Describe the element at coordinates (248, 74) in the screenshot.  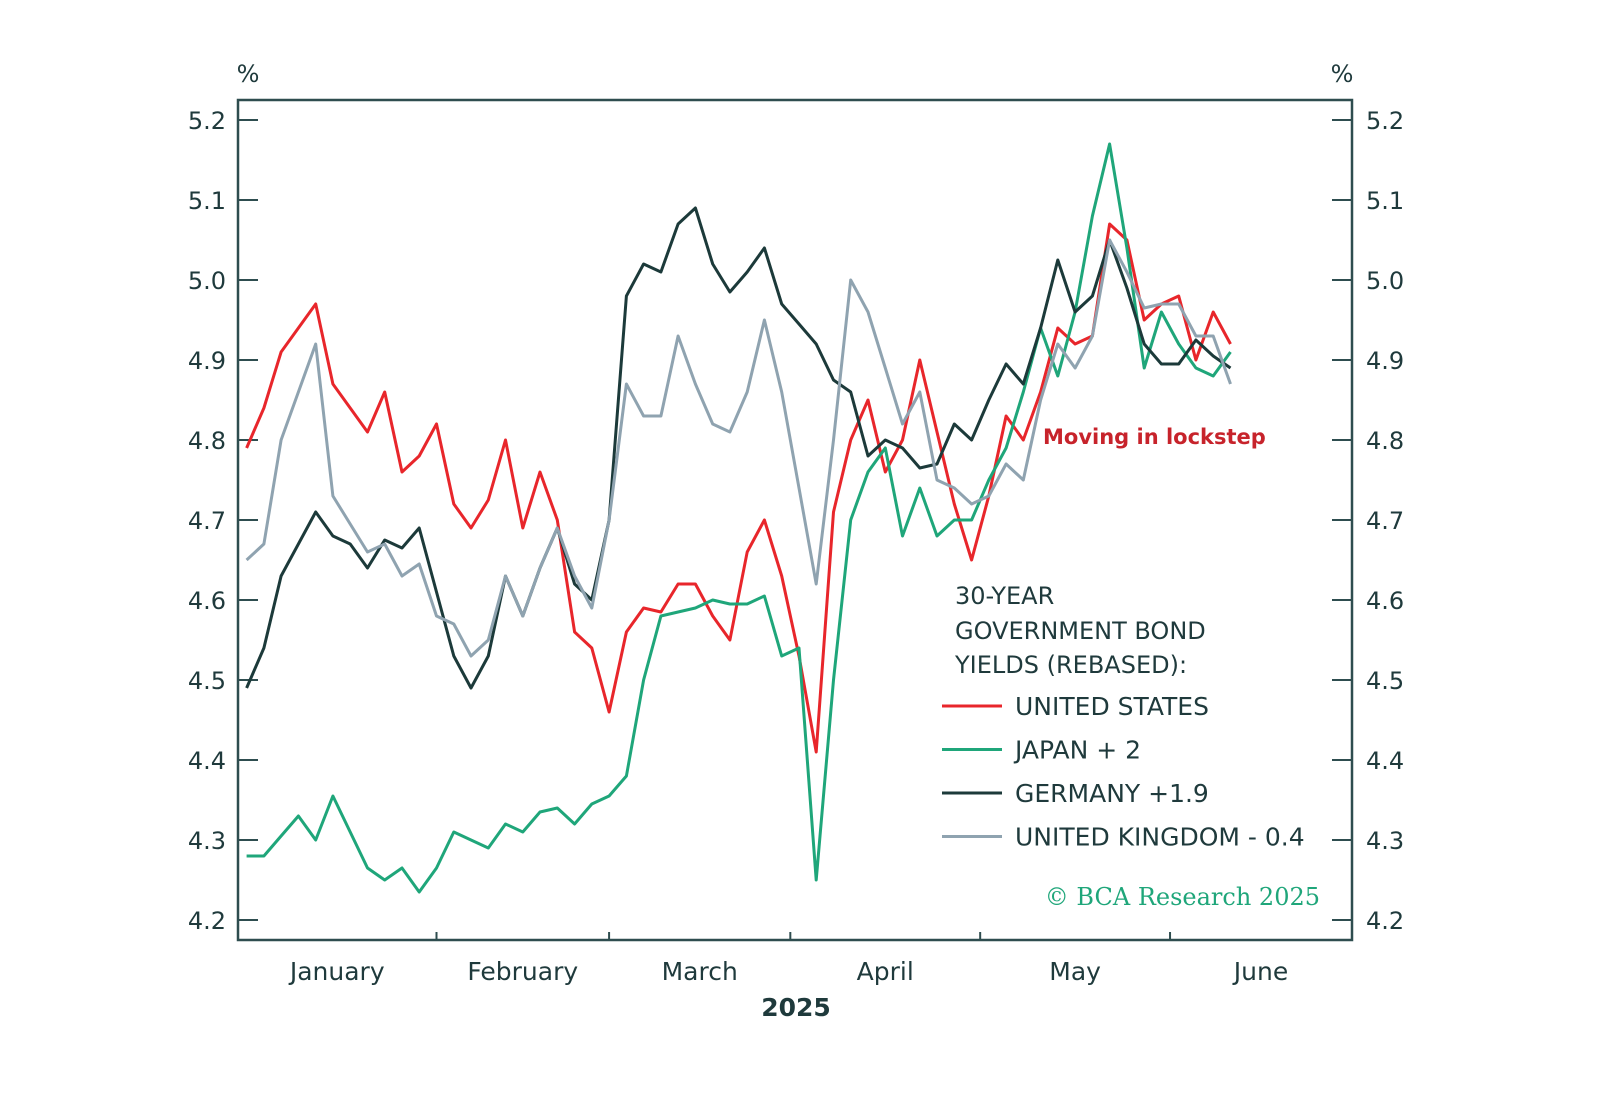
I see `y-unit-left: %` at that location.